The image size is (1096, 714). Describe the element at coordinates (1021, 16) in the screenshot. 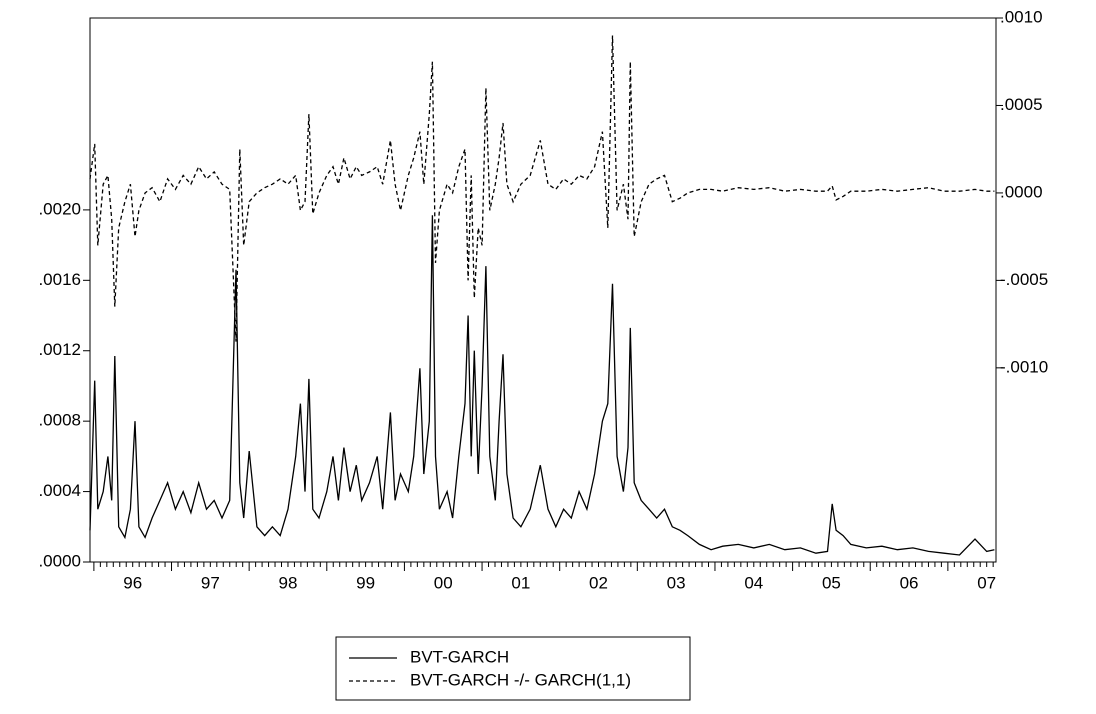

I see `y2-tick-label: .0010` at that location.